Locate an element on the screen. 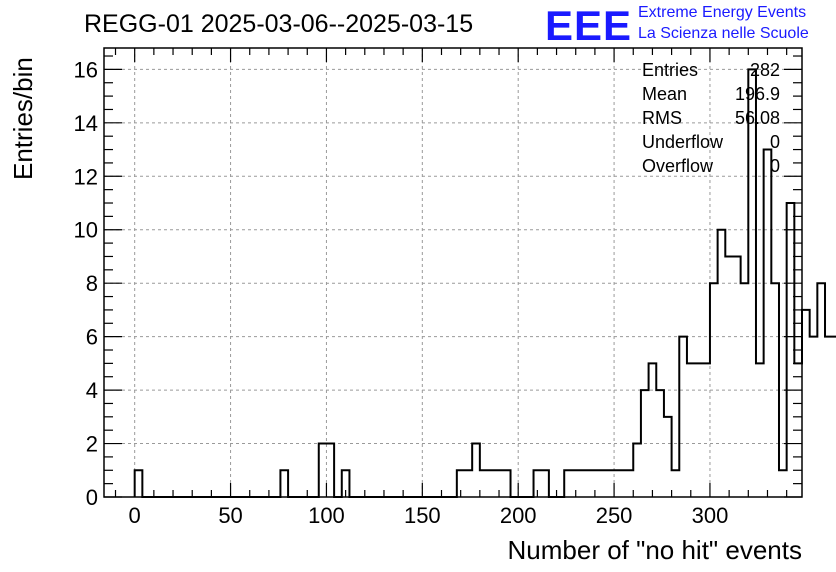 The image size is (836, 572). stat-row-overflow: Overflow 0 is located at coordinates (711, 166).